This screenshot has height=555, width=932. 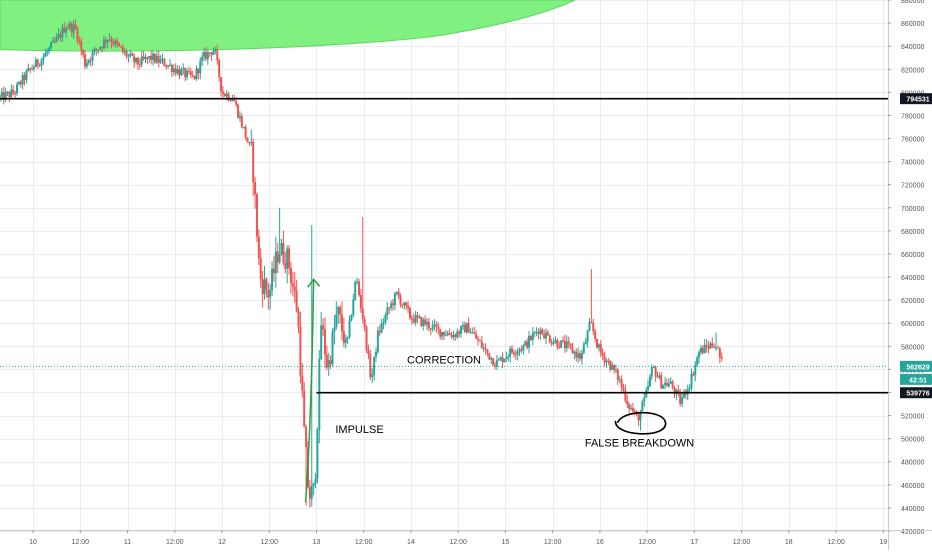 What do you see at coordinates (912, 186) in the screenshot?
I see `price-axis-label: 720000` at bounding box center [912, 186].